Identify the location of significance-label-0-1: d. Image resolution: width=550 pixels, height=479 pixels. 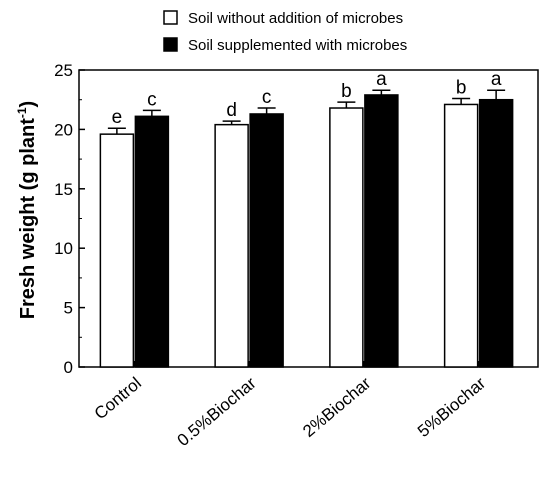
(231, 110).